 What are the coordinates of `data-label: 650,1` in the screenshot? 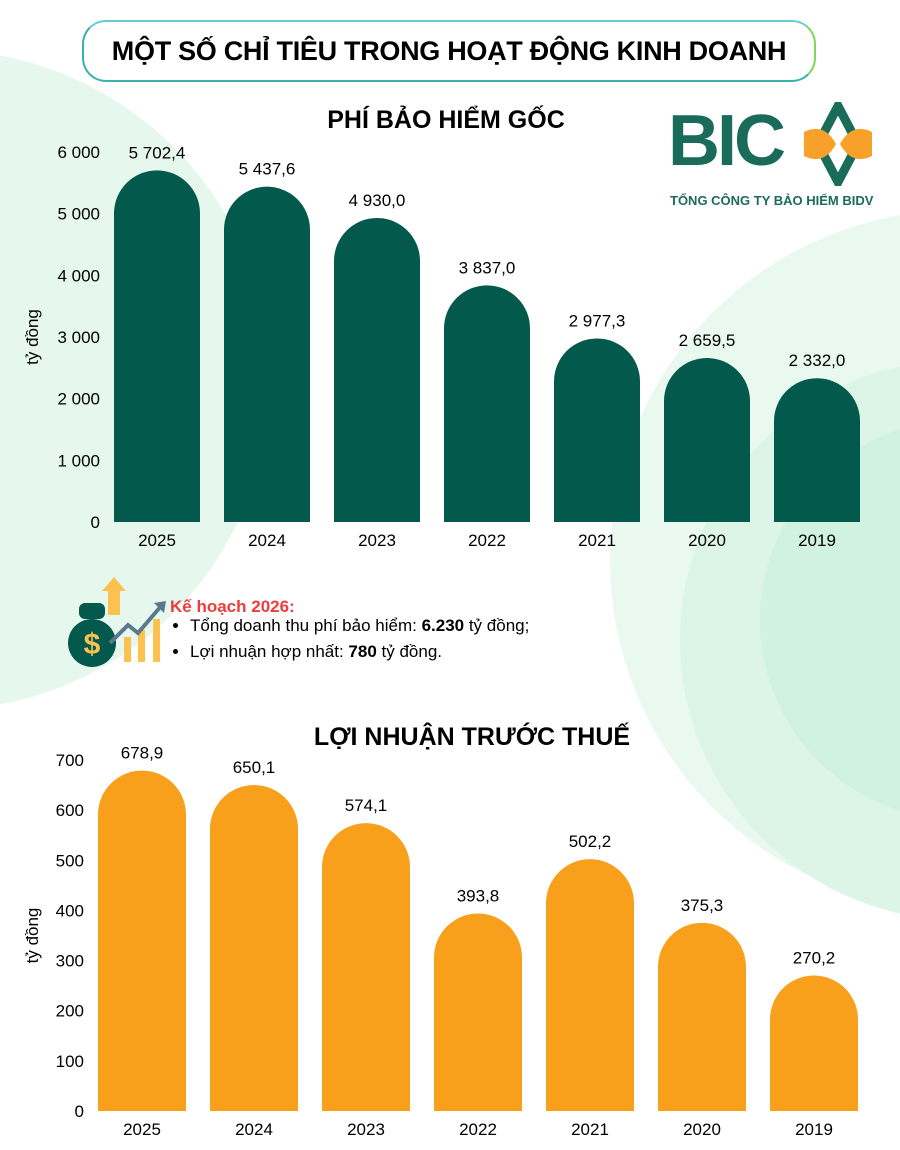 It's located at (254, 767).